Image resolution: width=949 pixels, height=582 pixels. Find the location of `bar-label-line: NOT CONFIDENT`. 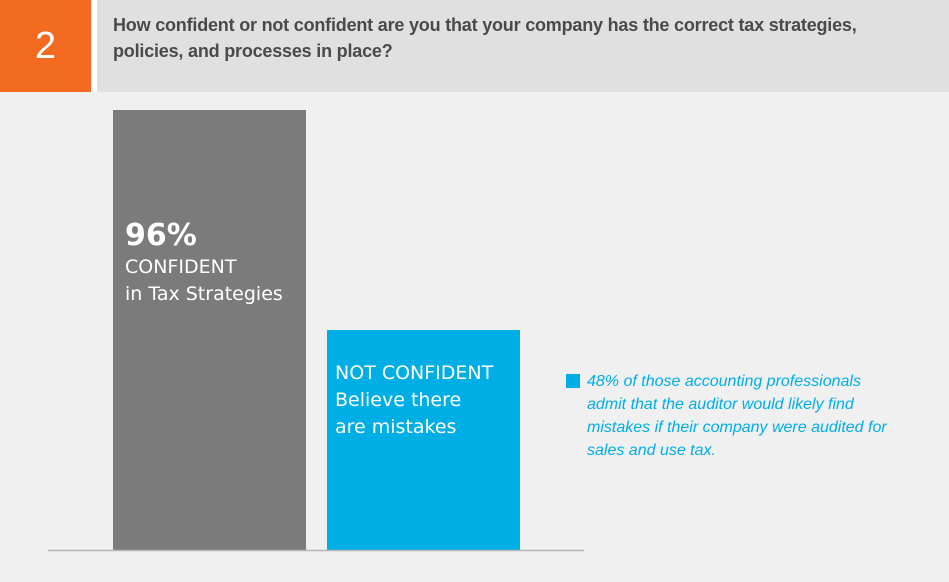

bar-label-line: NOT CONFIDENT is located at coordinates (414, 373).